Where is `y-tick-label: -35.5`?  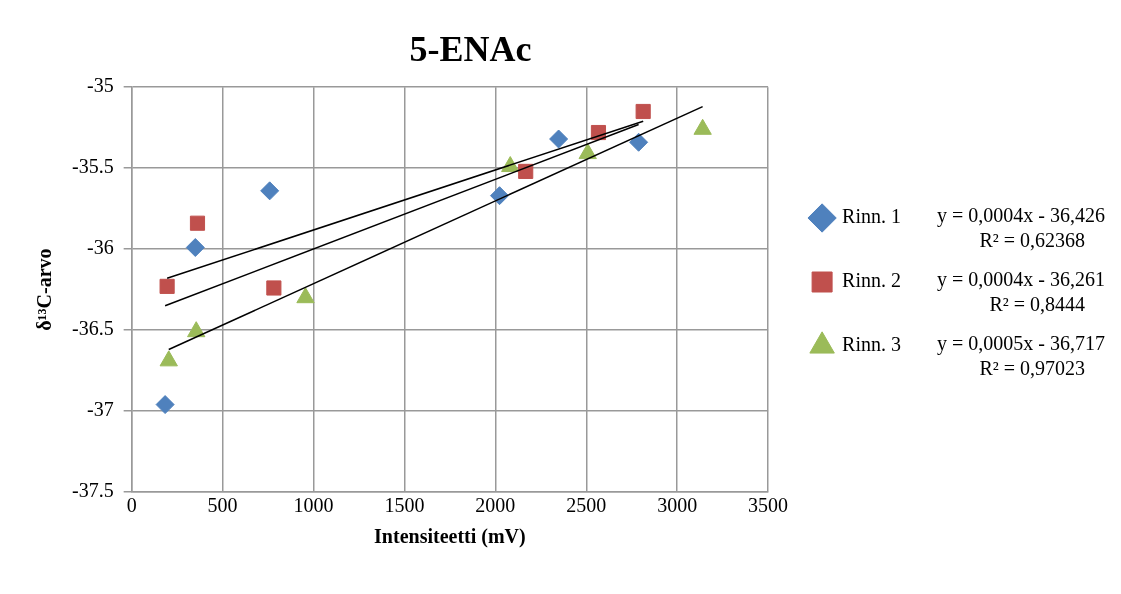 y-tick-label: -35.5 is located at coordinates (92, 166).